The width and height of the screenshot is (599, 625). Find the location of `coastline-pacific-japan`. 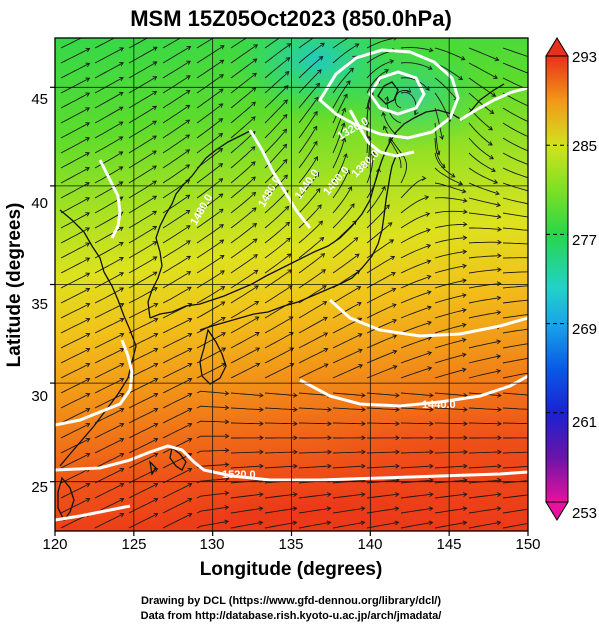

coastline-pacific-japan is located at coordinates (298, 243).